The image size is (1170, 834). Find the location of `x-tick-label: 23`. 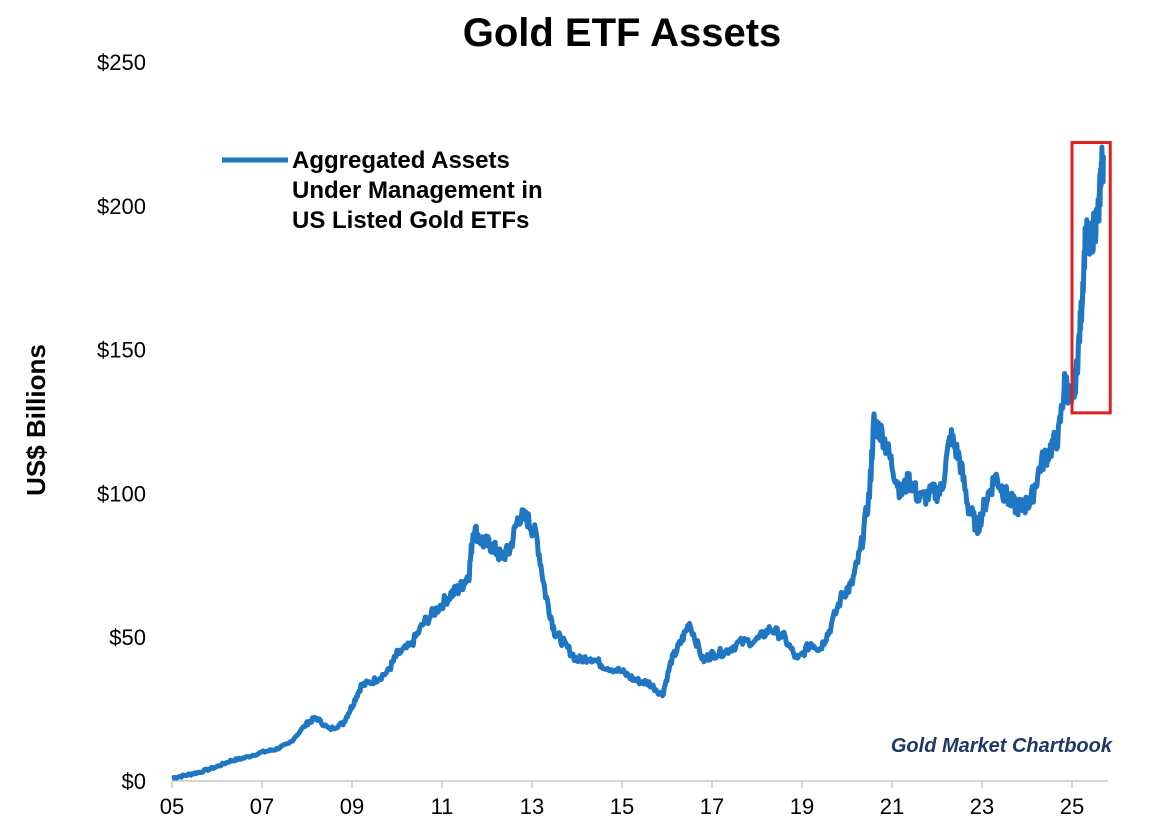

x-tick-label: 23 is located at coordinates (982, 806).